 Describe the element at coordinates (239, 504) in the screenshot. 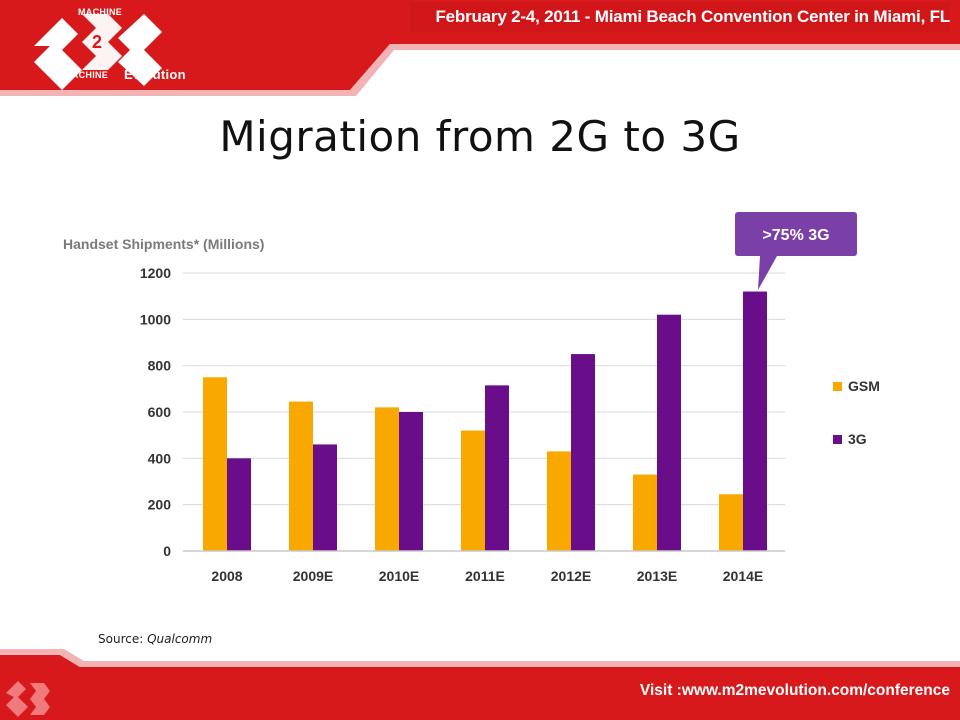

I see `bar-3g-2008` at that location.